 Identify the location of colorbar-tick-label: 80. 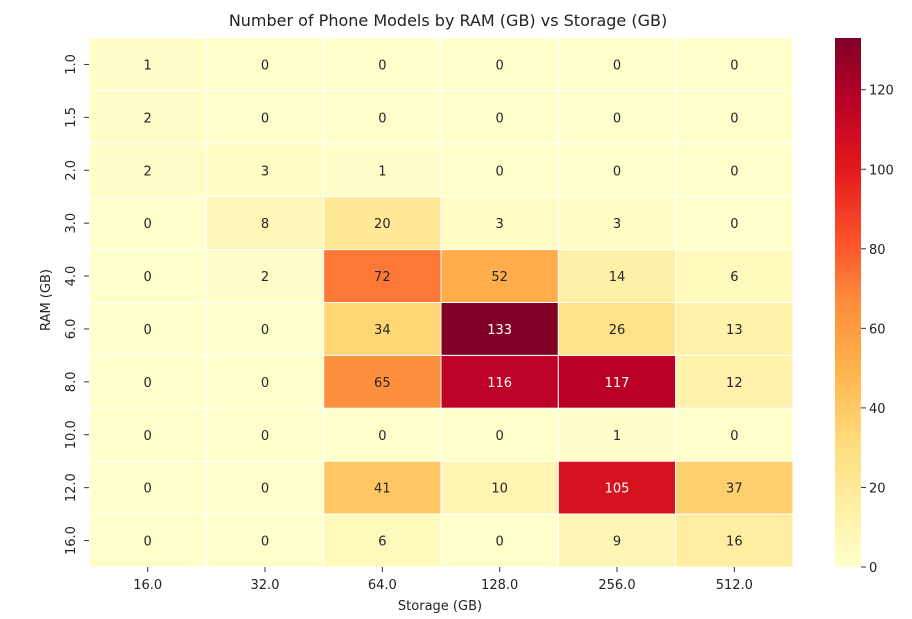
(877, 250).